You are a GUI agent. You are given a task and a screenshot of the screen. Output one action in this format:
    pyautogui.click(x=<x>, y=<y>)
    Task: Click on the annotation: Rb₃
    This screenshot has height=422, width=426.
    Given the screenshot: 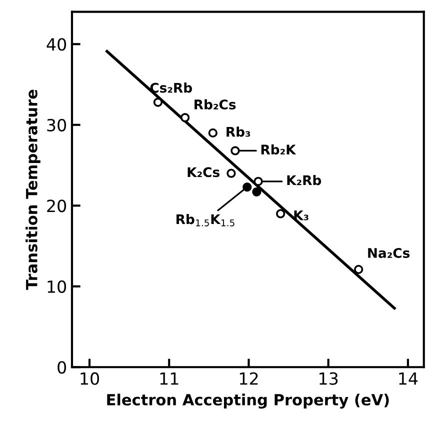 What is the action you would take?
    pyautogui.click(x=238, y=131)
    